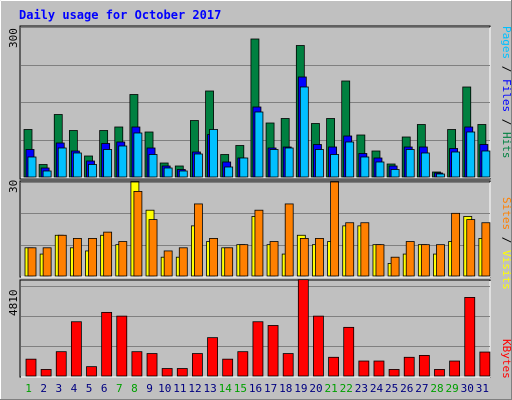 The height and width of the screenshot is (400, 512). Describe the element at coordinates (164, 388) in the screenshot. I see `x-tick-label: 10` at that location.